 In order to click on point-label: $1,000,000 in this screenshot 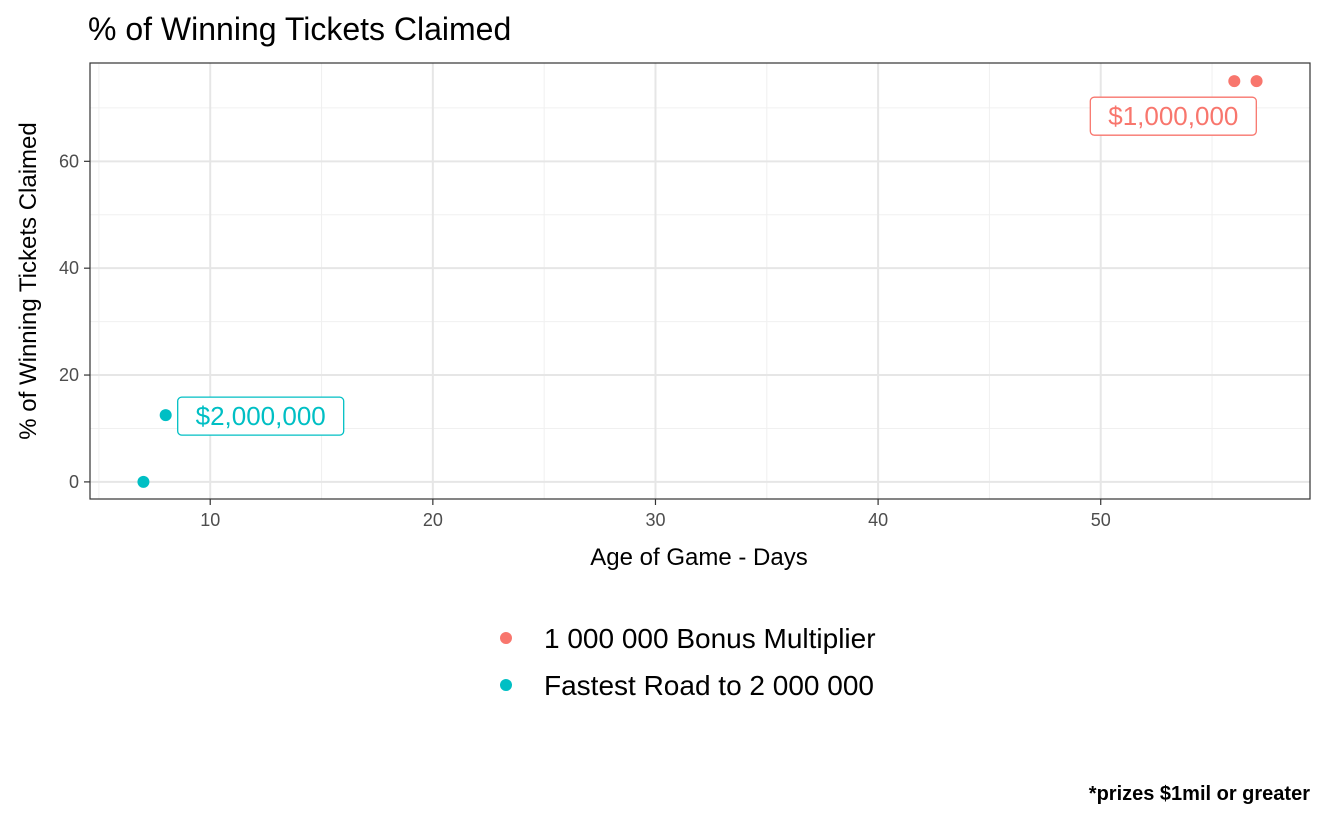, I will do `click(1173, 116)`.